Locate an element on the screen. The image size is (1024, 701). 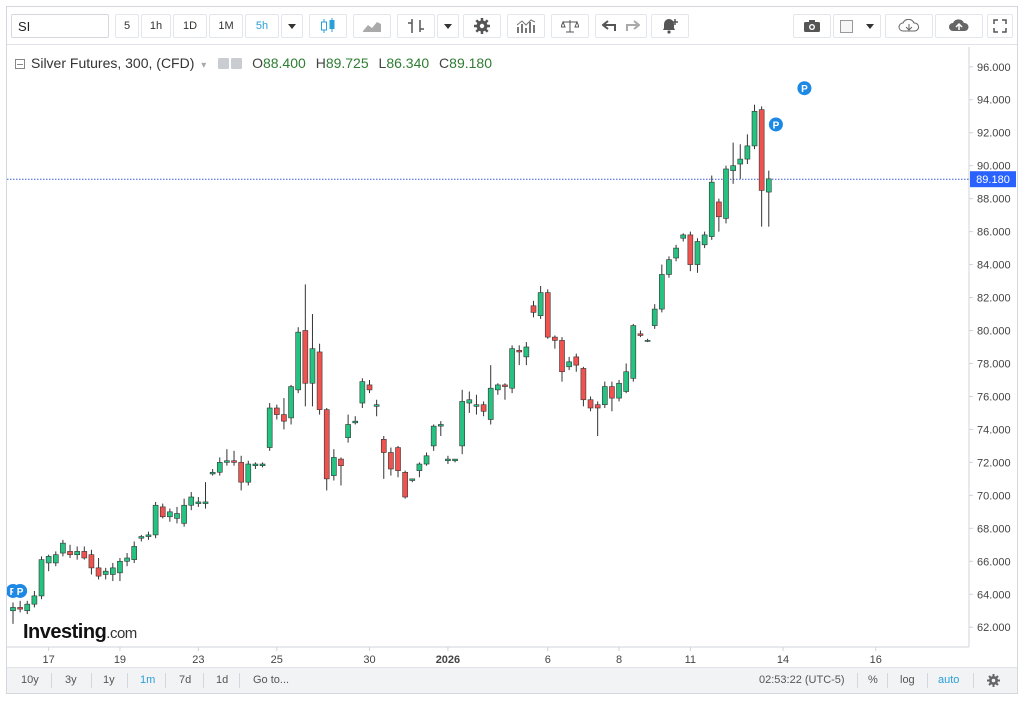
undo-icon is located at coordinates (609, 26).